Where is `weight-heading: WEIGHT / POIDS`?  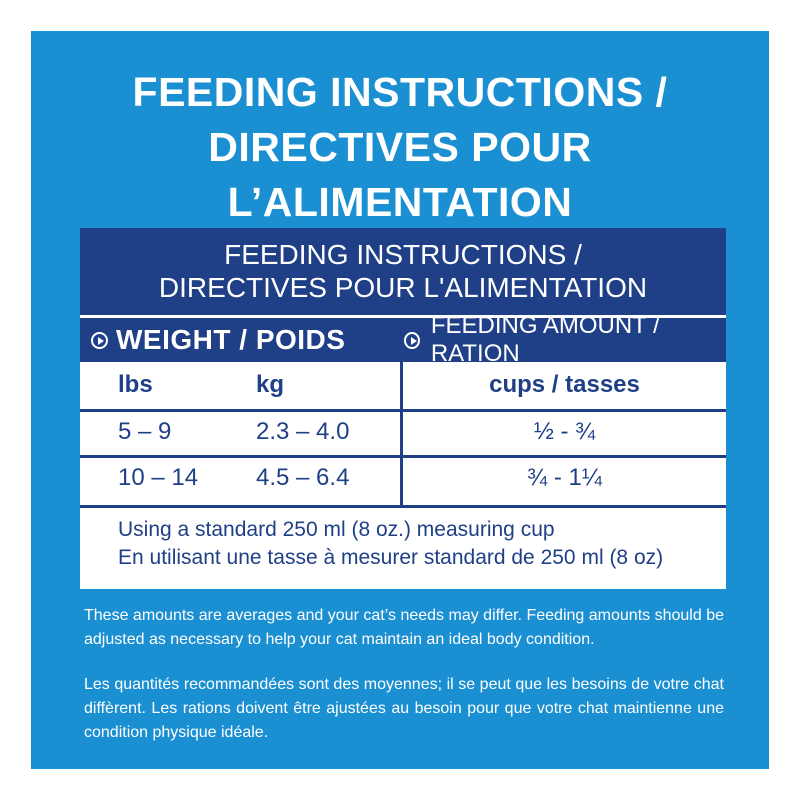
weight-heading: WEIGHT / POIDS is located at coordinates (218, 340).